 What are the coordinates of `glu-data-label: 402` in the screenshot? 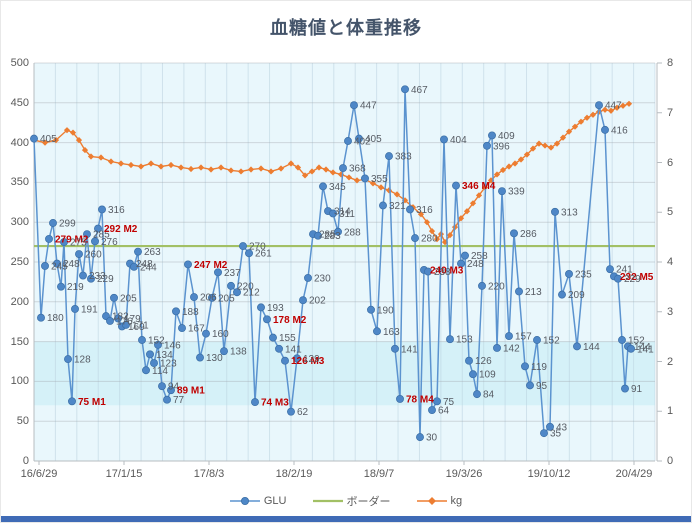 It's located at (362, 142).